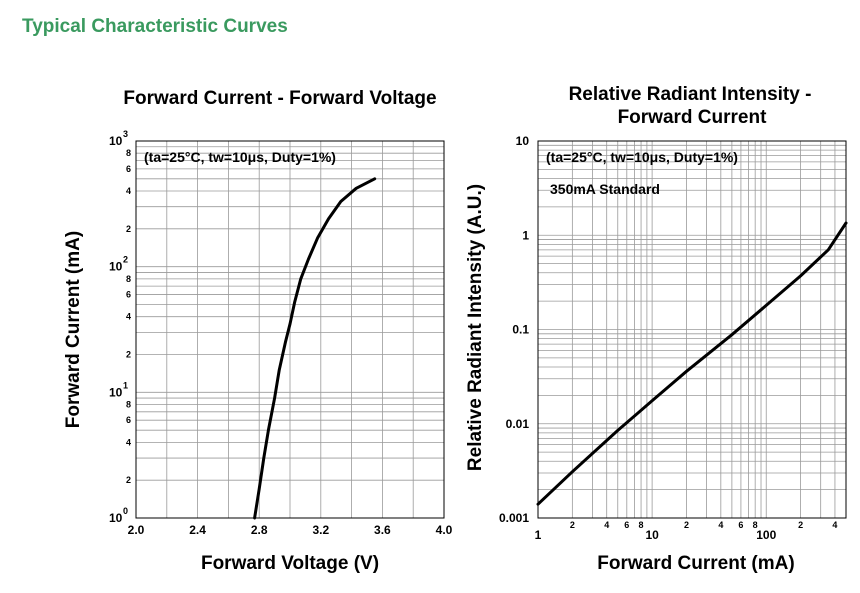 The width and height of the screenshot is (860, 593). What do you see at coordinates (125, 134) in the screenshot?
I see `y-tick-exponent: 3` at bounding box center [125, 134].